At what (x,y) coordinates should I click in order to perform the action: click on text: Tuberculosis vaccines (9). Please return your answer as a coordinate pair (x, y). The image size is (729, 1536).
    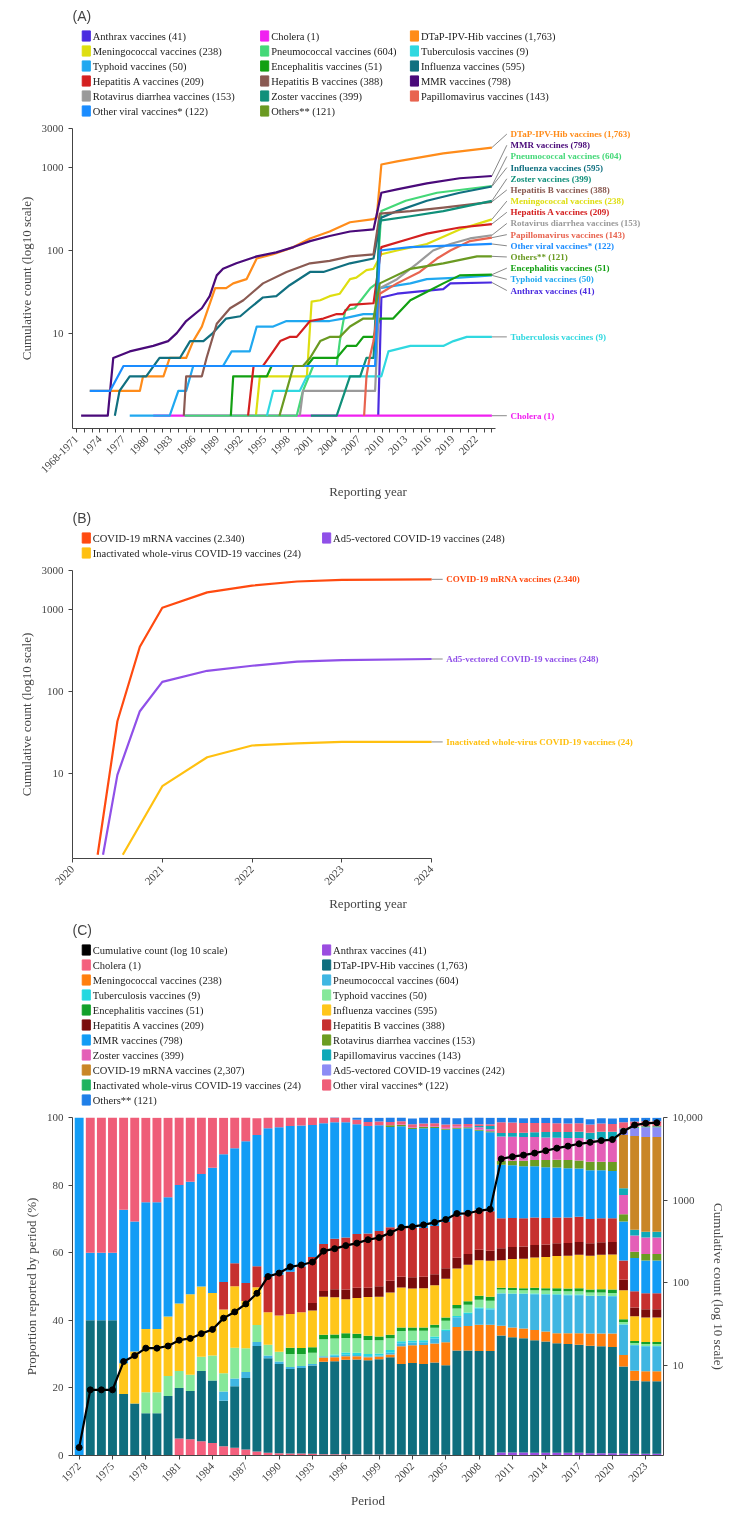
    Looking at the image, I should click on (558, 336).